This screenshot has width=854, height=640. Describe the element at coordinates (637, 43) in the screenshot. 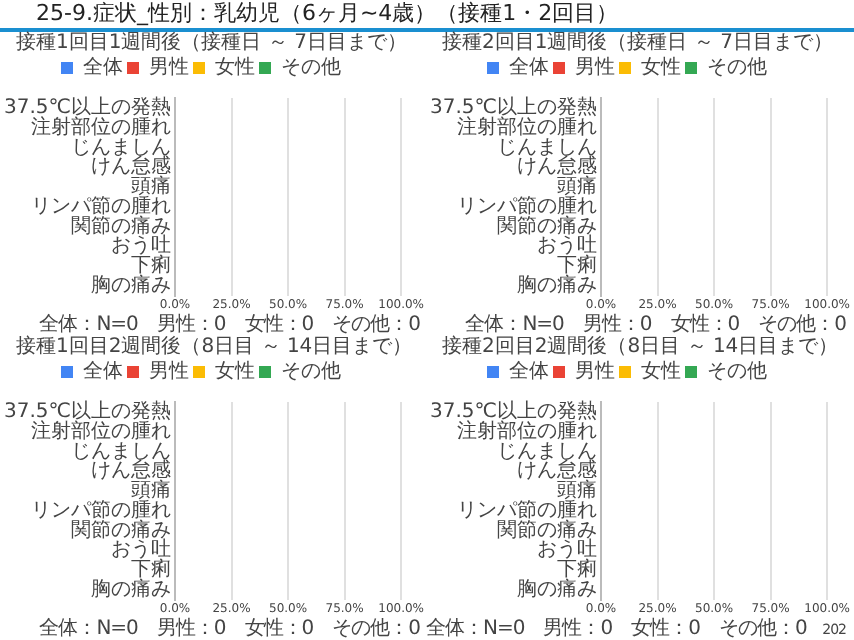

I see `chart-title: 接種2回目1週間後（接種日 ～ 7日目まで）` at that location.